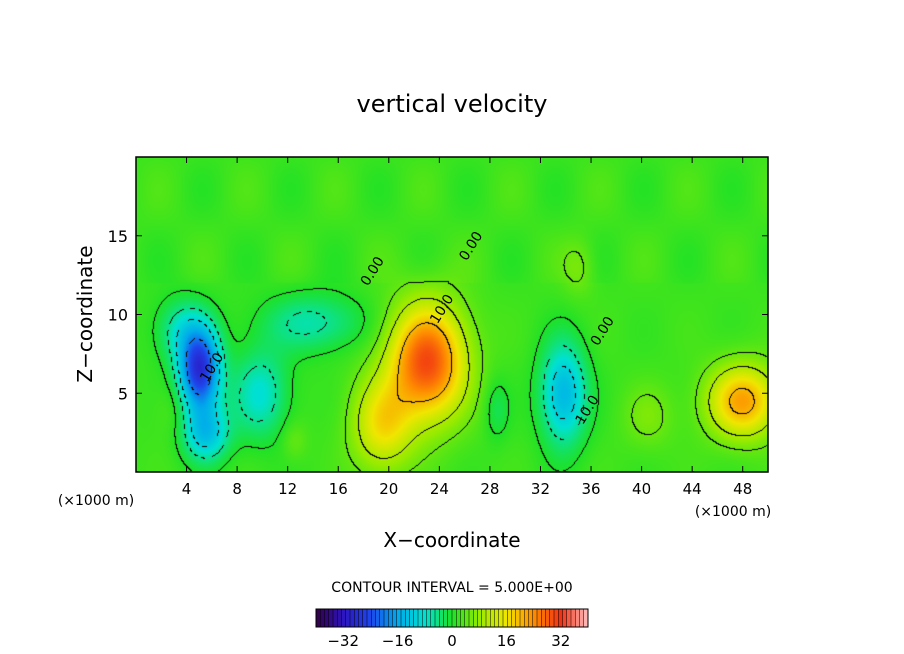 This screenshot has height=654, width=904. Describe the element at coordinates (560, 641) in the screenshot. I see `colorbar-tick-label: 32` at that location.